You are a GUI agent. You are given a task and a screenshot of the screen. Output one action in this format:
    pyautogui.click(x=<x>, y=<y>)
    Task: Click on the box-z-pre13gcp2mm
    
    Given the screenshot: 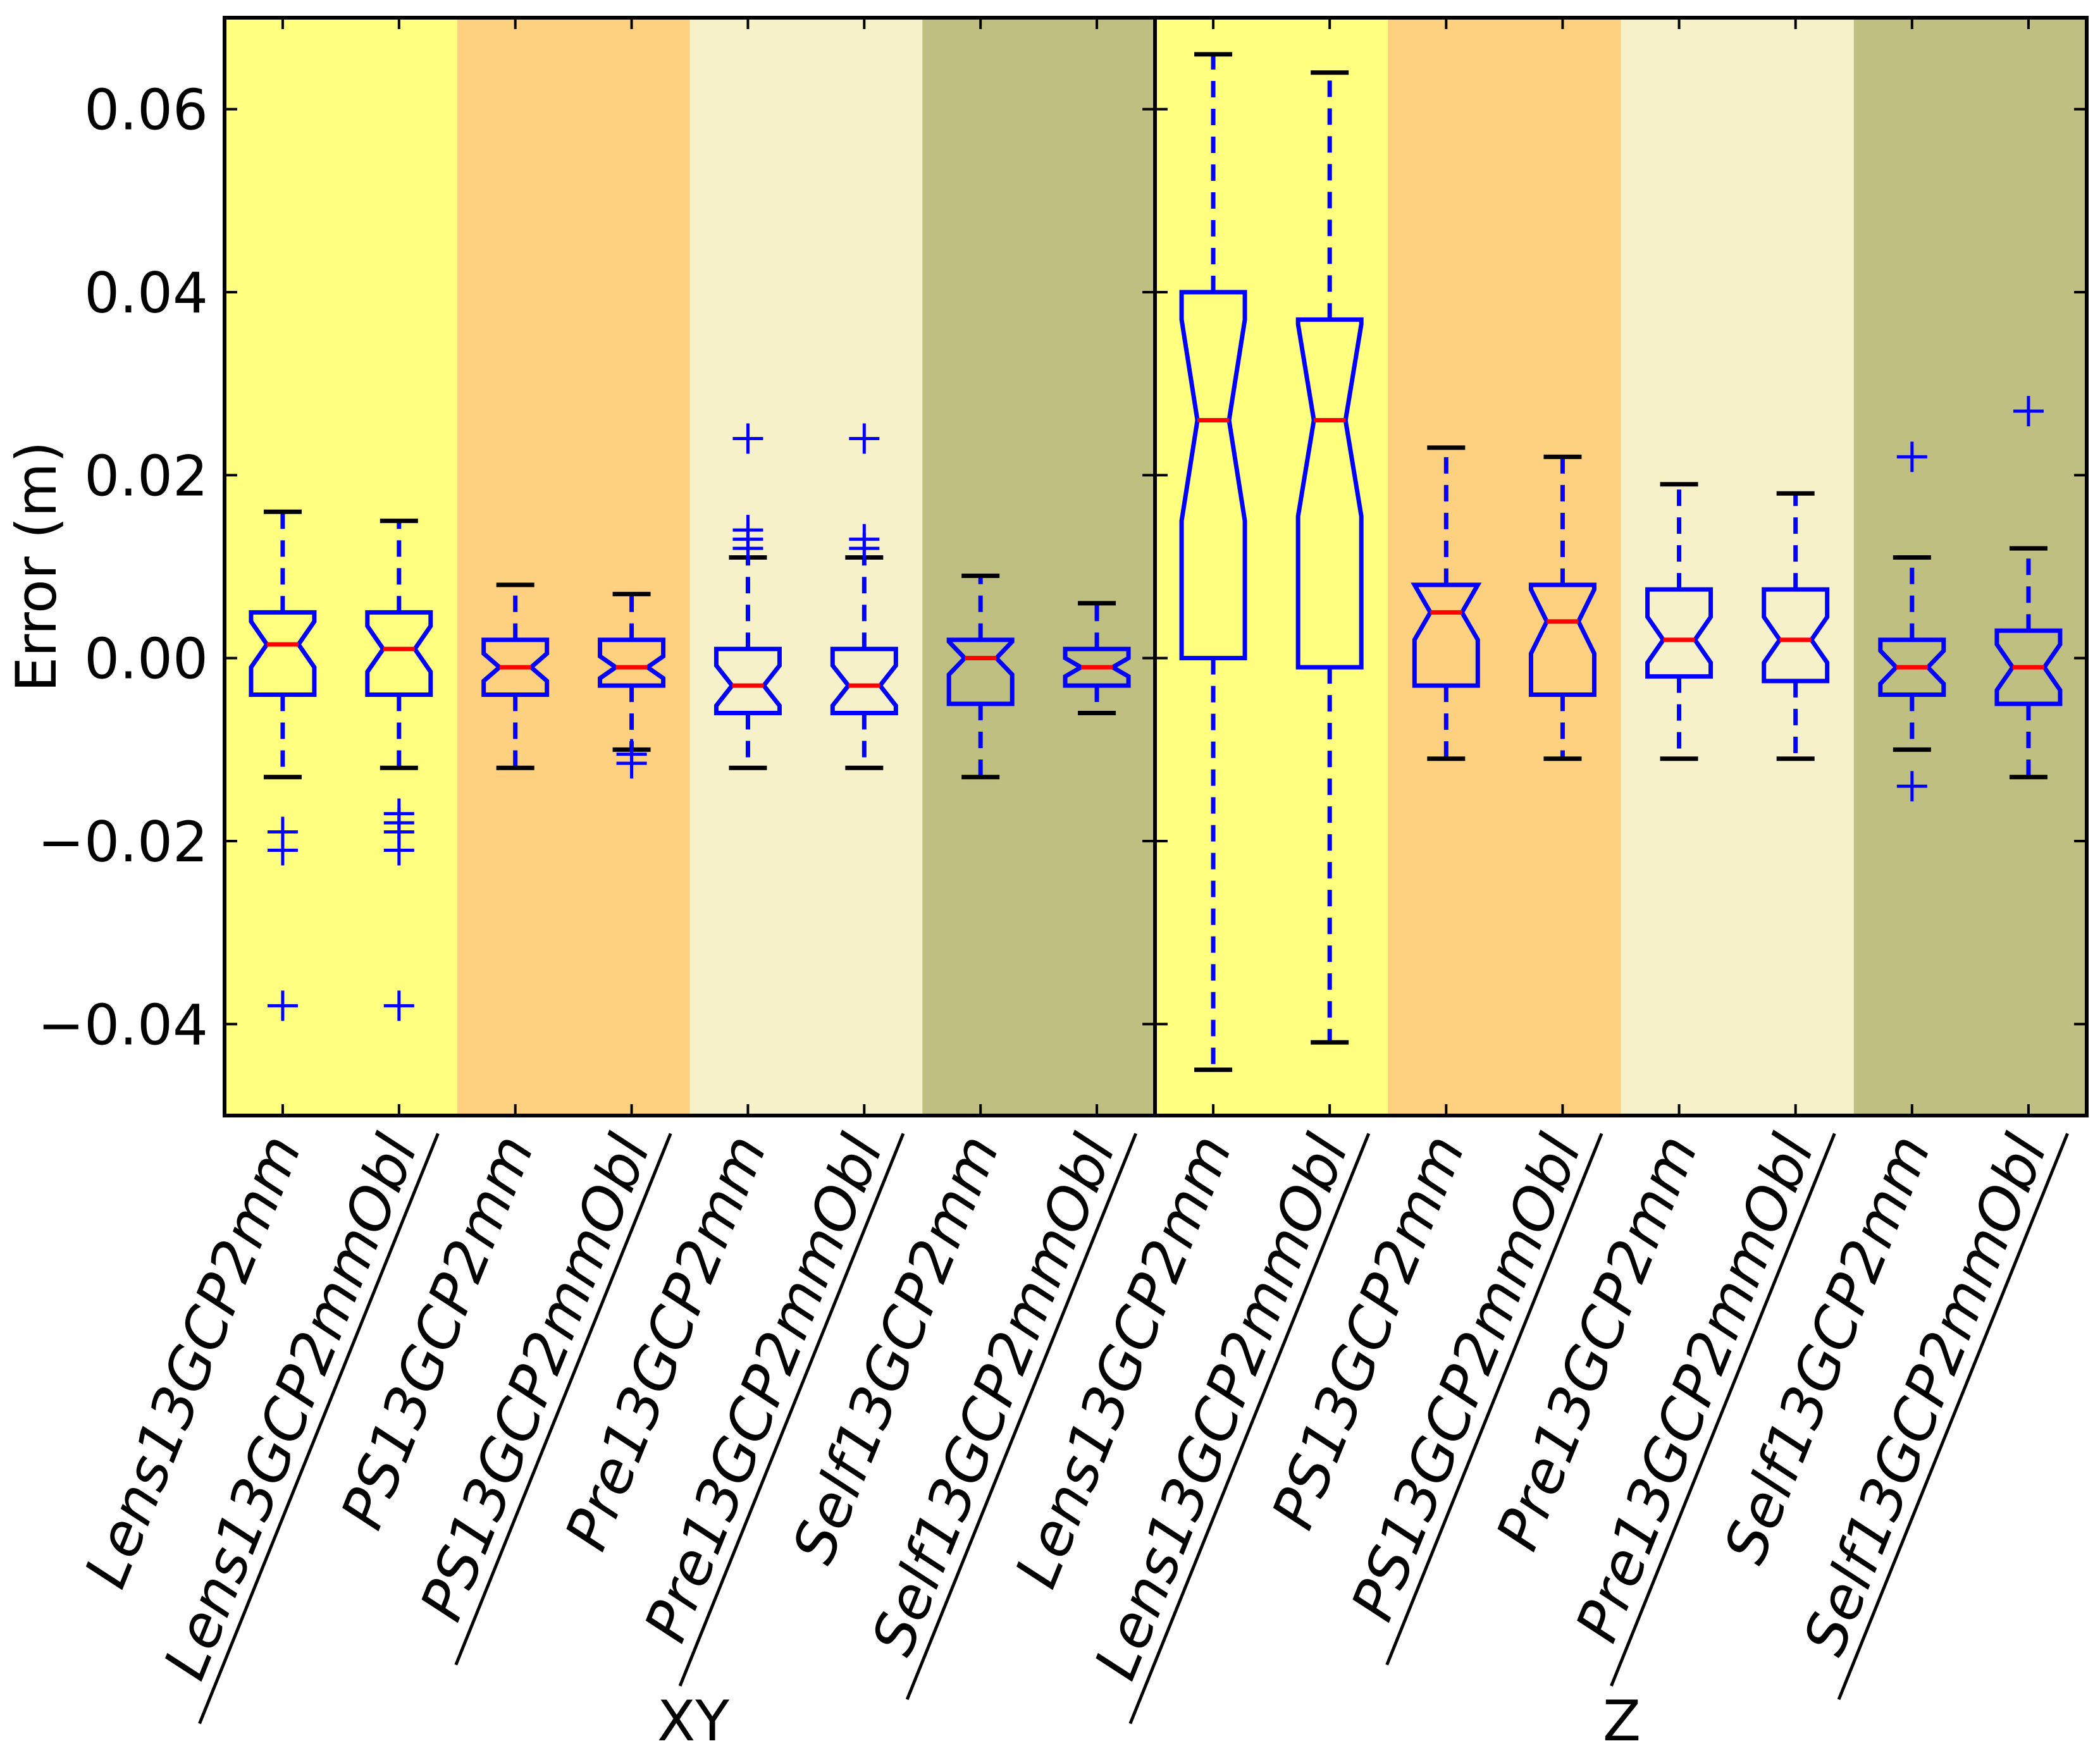 What is the action you would take?
    pyautogui.click(x=1679, y=621)
    